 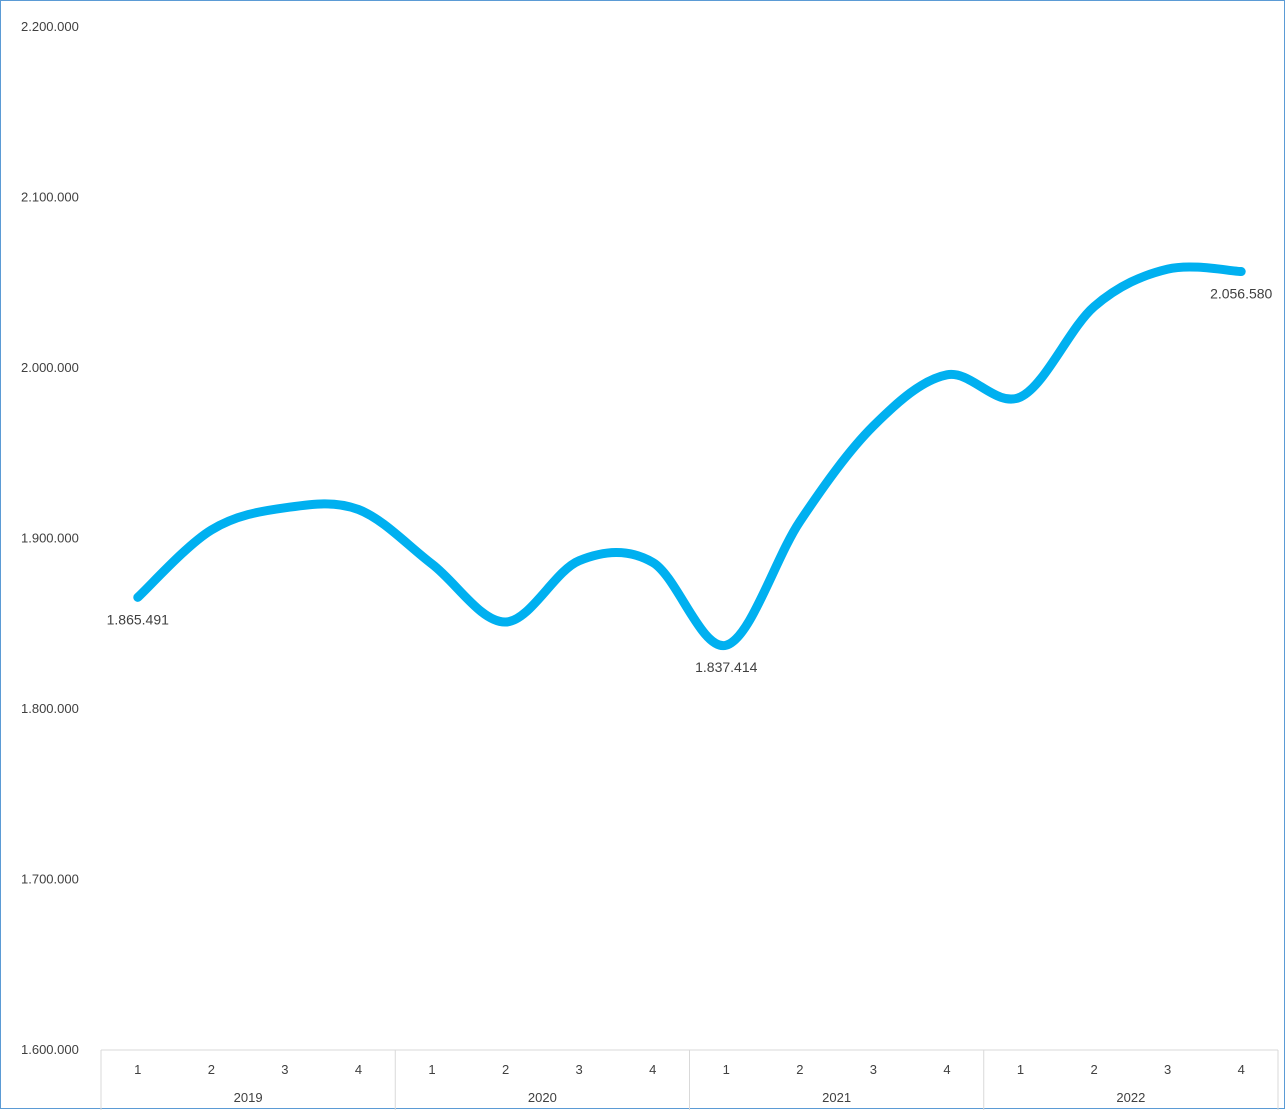 What do you see at coordinates (50, 197) in the screenshot?
I see `y-tick-label: 2.100.000` at bounding box center [50, 197].